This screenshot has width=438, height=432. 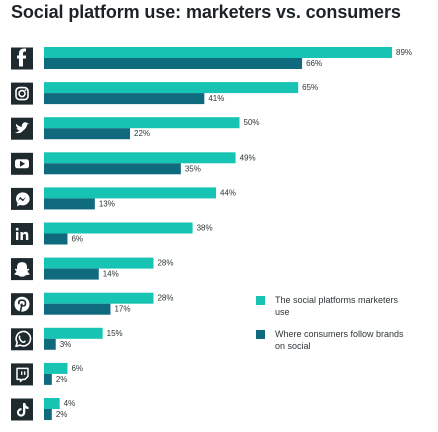 What do you see at coordinates (111, 274) in the screenshot?
I see `data-label-consumers-snapchat: 14%` at bounding box center [111, 274].